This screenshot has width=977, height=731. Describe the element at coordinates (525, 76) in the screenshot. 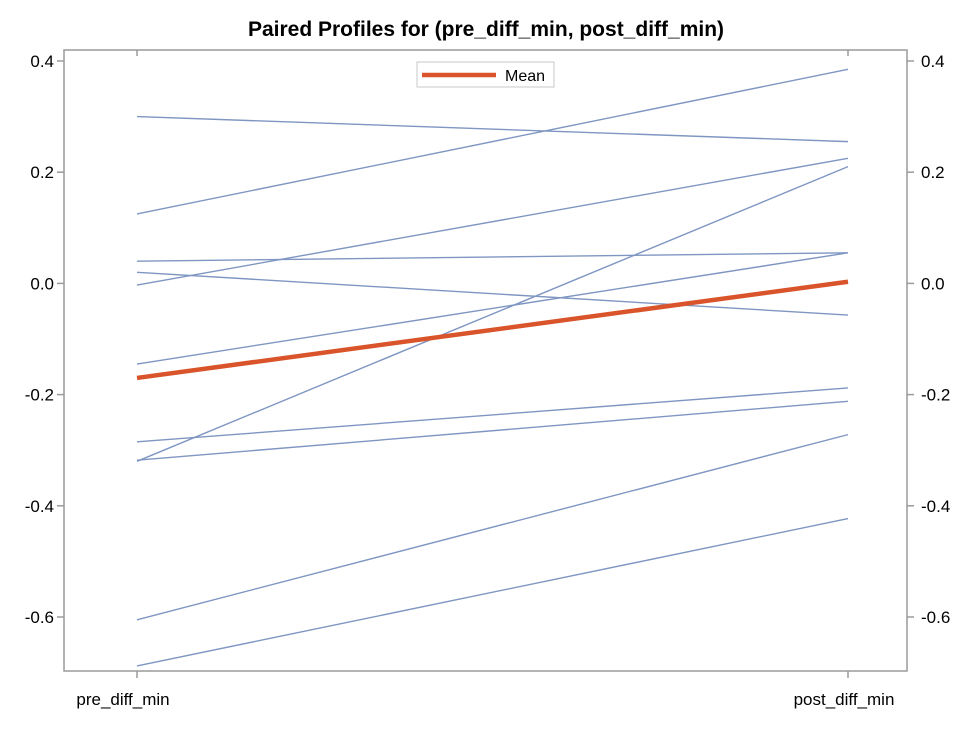

I see `legend-mean-label: Mean` at that location.